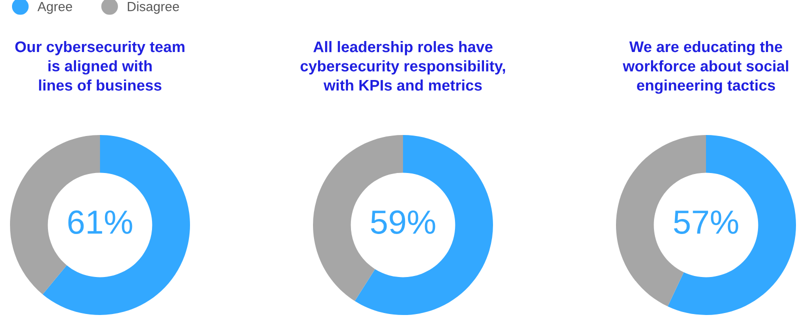  Describe the element at coordinates (99, 65) in the screenshot. I see `text: Our cybersecurity team is aligned with lines of business` at that location.